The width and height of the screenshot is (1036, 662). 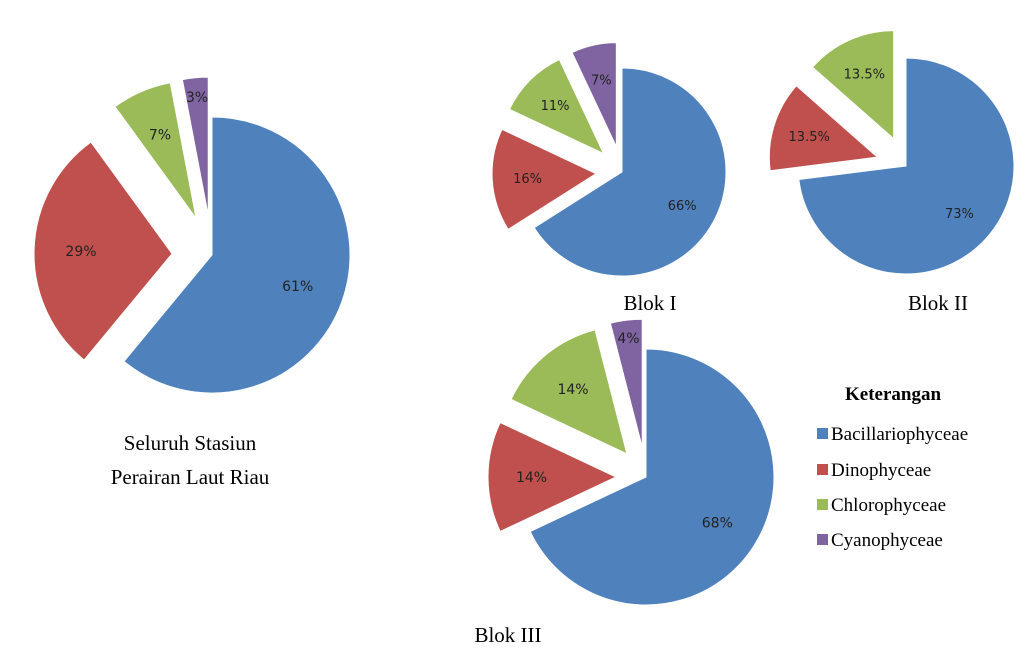 What do you see at coordinates (887, 540) in the screenshot?
I see `legend-label-cyanophyceae: Cyanophyceae` at bounding box center [887, 540].